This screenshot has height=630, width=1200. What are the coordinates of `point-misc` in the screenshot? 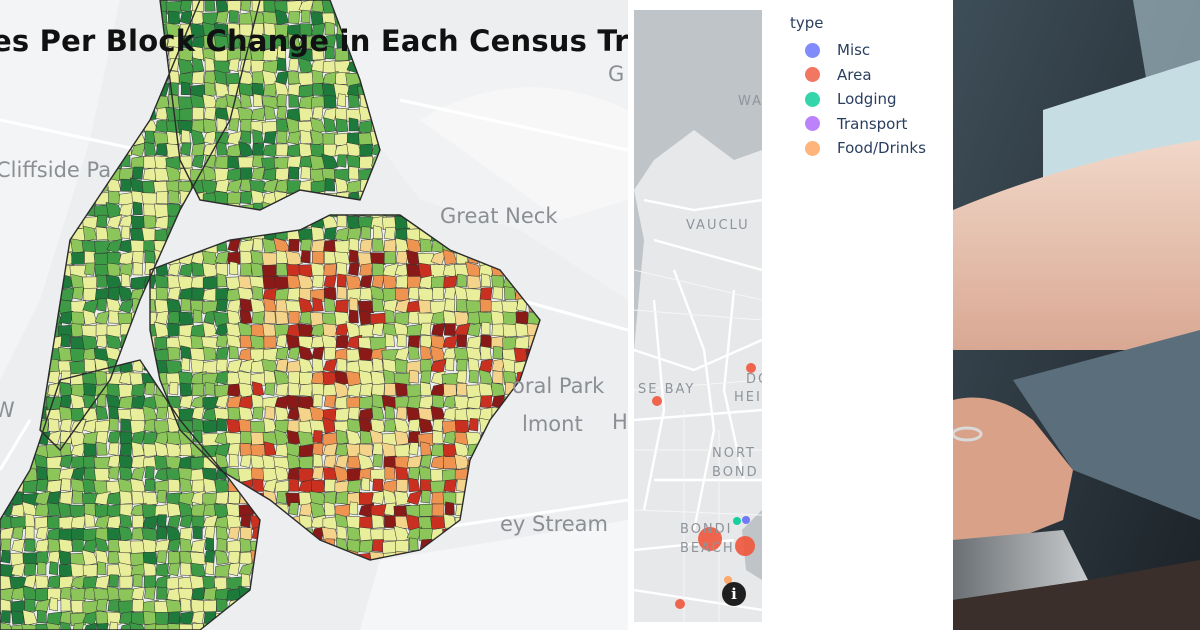 It's located at (746, 520).